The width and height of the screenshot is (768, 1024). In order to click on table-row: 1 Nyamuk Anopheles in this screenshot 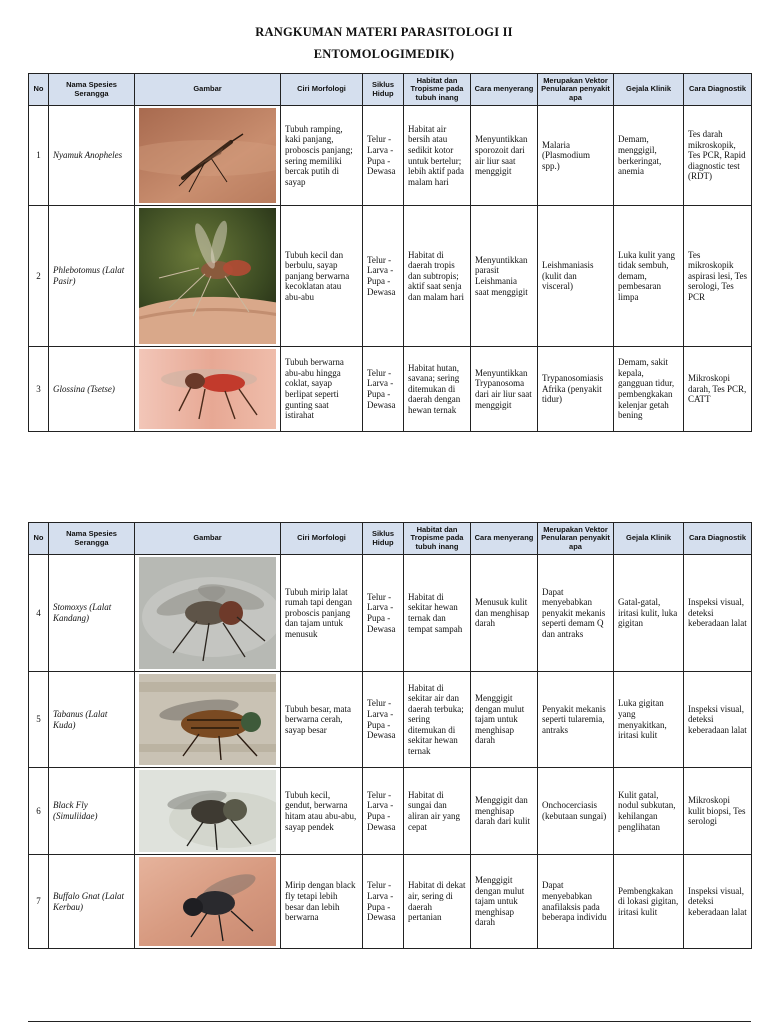, I will do `click(390, 155)`.